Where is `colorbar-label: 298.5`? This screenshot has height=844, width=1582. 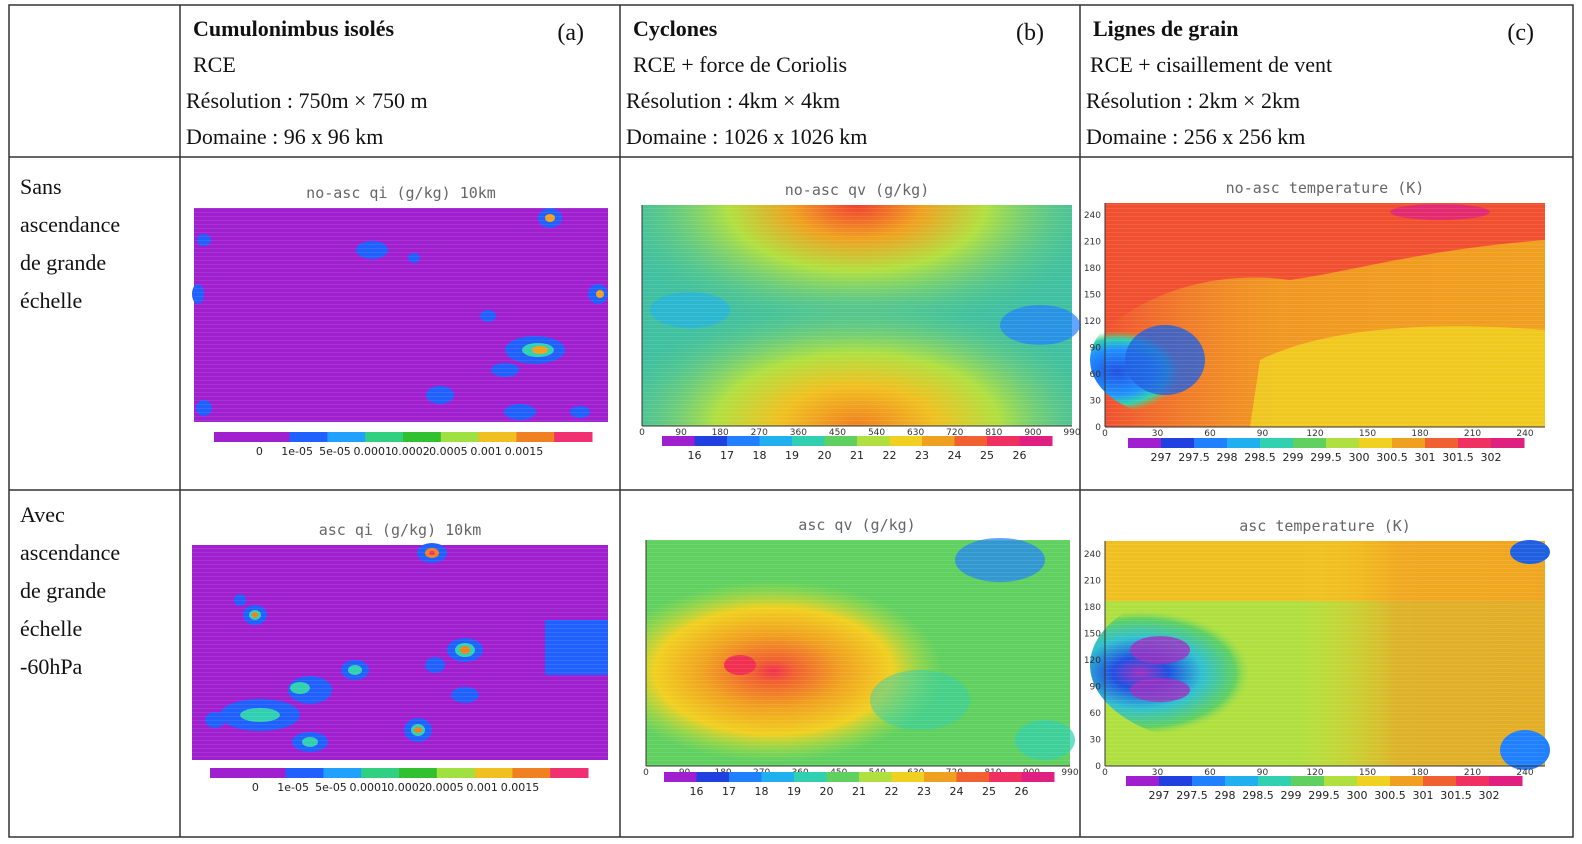 colorbar-label: 298.5 is located at coordinates (1260, 457).